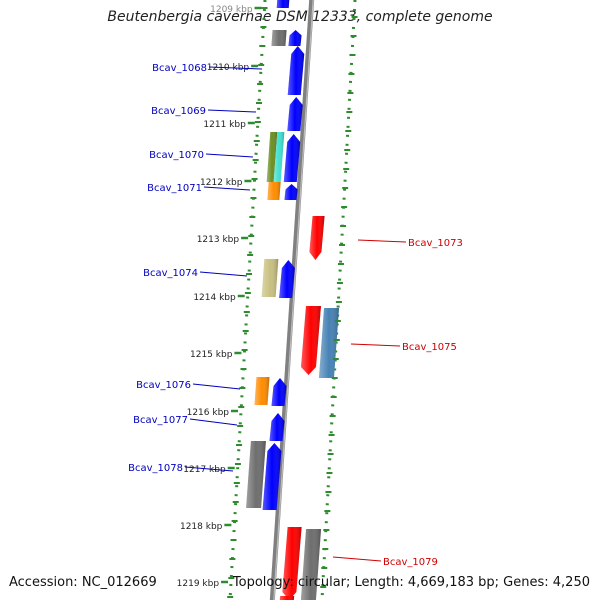  Describe the element at coordinates (211, 355) in the screenshot. I see `scale-tick-label: 1215 kbp` at that location.